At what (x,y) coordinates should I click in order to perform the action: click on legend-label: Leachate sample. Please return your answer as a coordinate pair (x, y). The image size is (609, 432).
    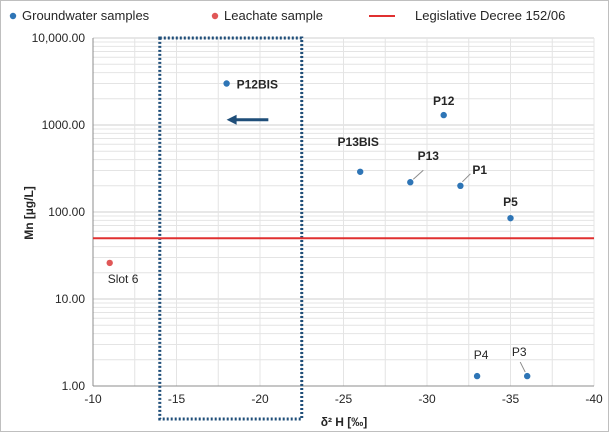
    Looking at the image, I should click on (273, 15).